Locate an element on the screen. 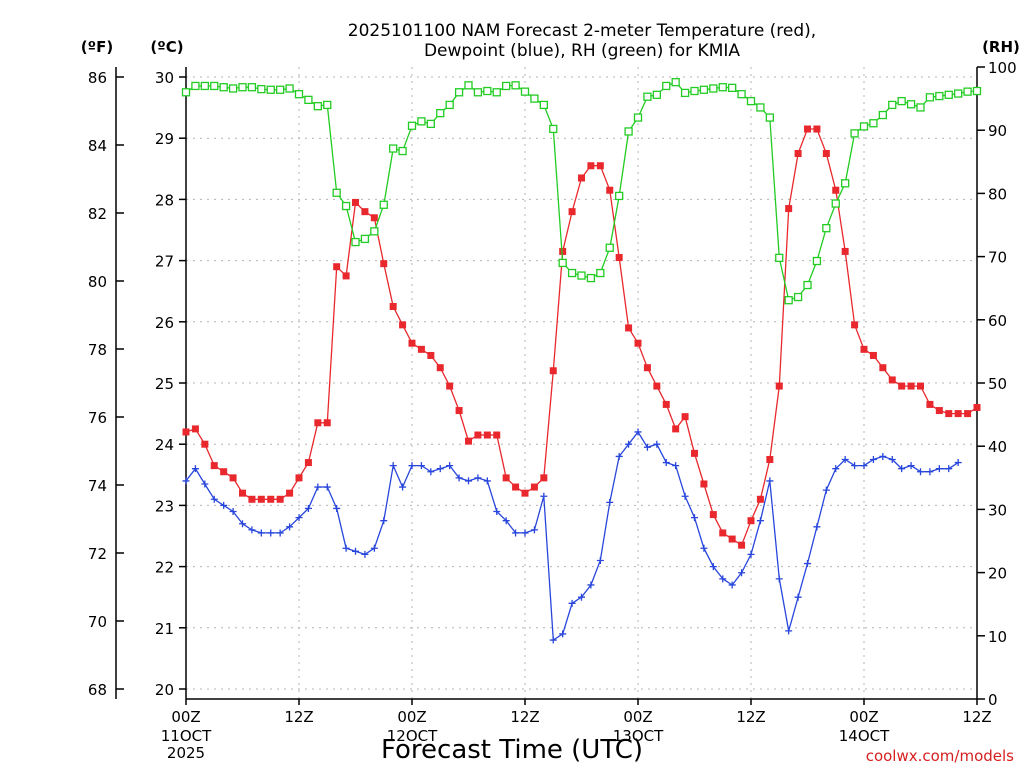 The height and width of the screenshot is (768, 1024). x-tick-label-date: 13OCT is located at coordinates (638, 736).